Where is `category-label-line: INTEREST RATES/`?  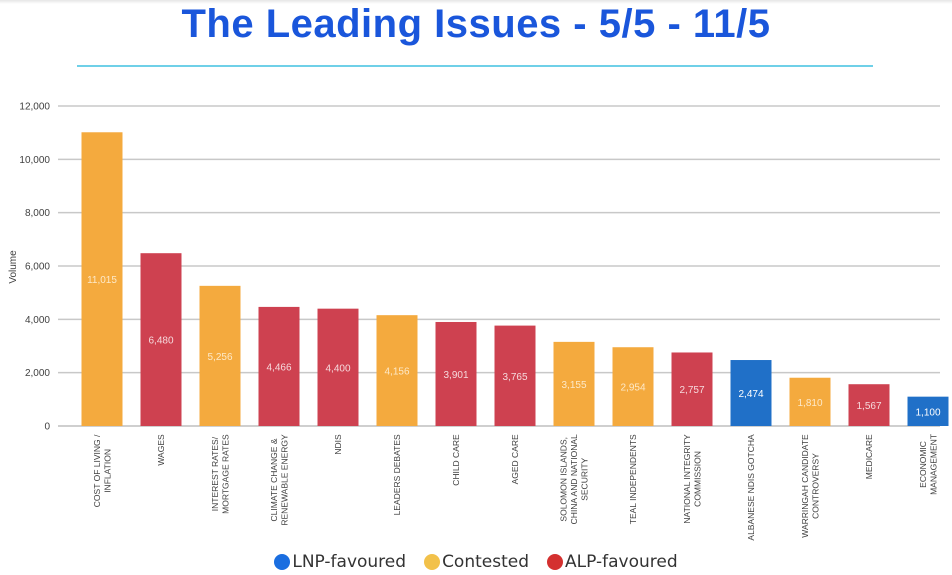 category-label-line: INTEREST RATES/ is located at coordinates (215, 473).